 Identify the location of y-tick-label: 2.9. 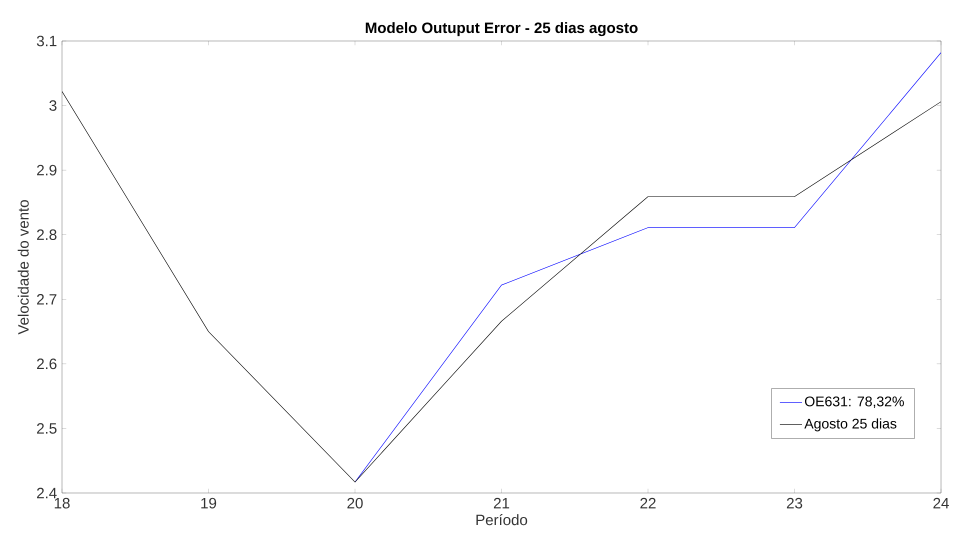
(46, 170).